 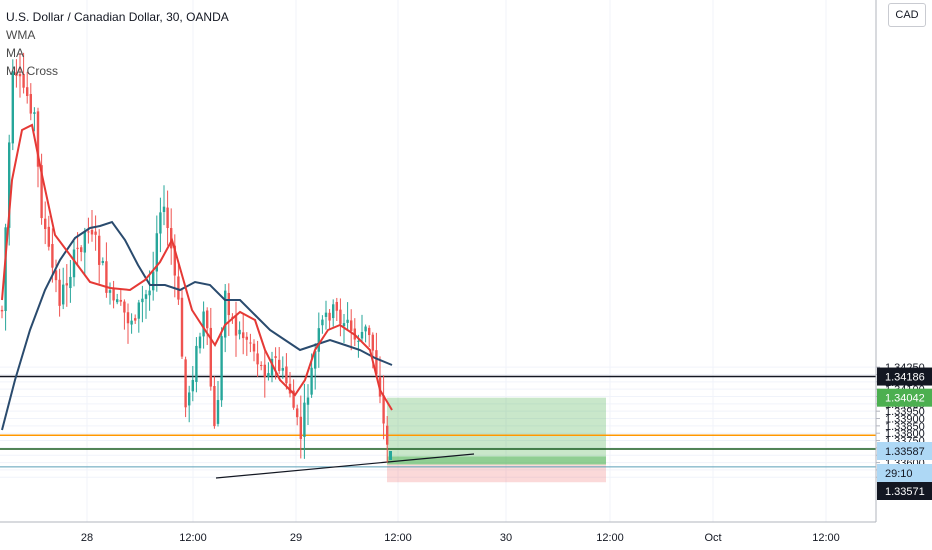 I want to click on price-label-text: 1.33571, so click(x=905, y=492).